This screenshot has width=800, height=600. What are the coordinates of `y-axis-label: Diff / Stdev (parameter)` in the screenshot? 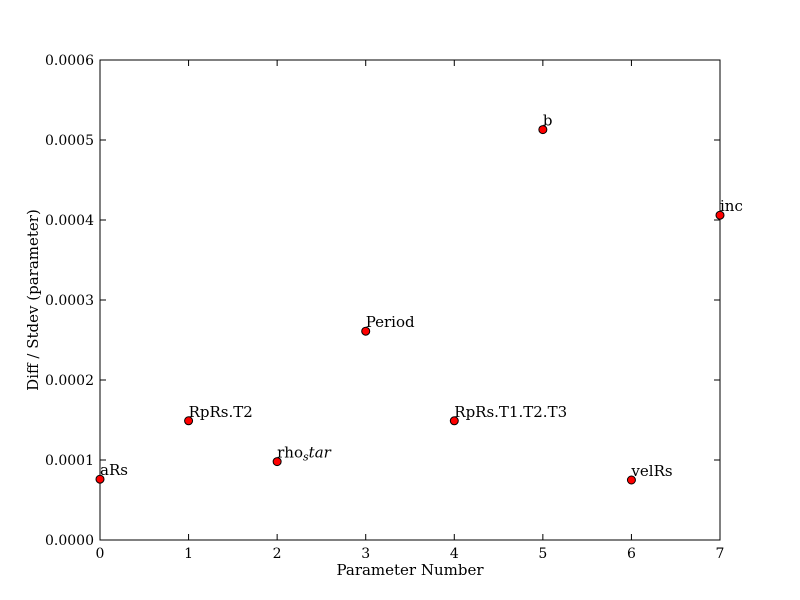 It's located at (33, 300).